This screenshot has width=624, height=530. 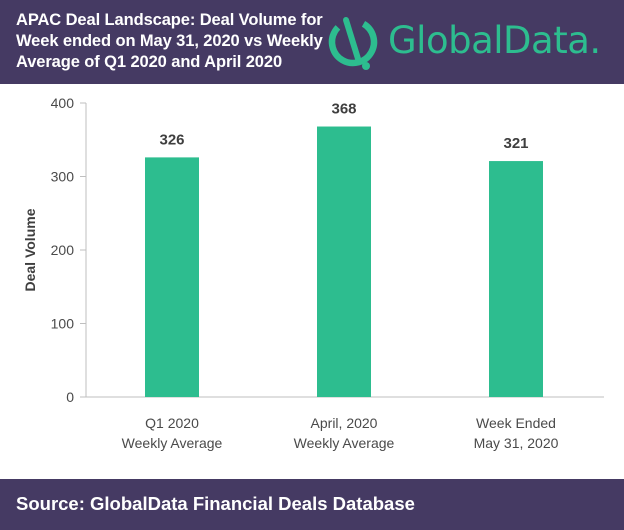 What do you see at coordinates (30, 249) in the screenshot?
I see `y-axis-label: Deal Volume` at bounding box center [30, 249].